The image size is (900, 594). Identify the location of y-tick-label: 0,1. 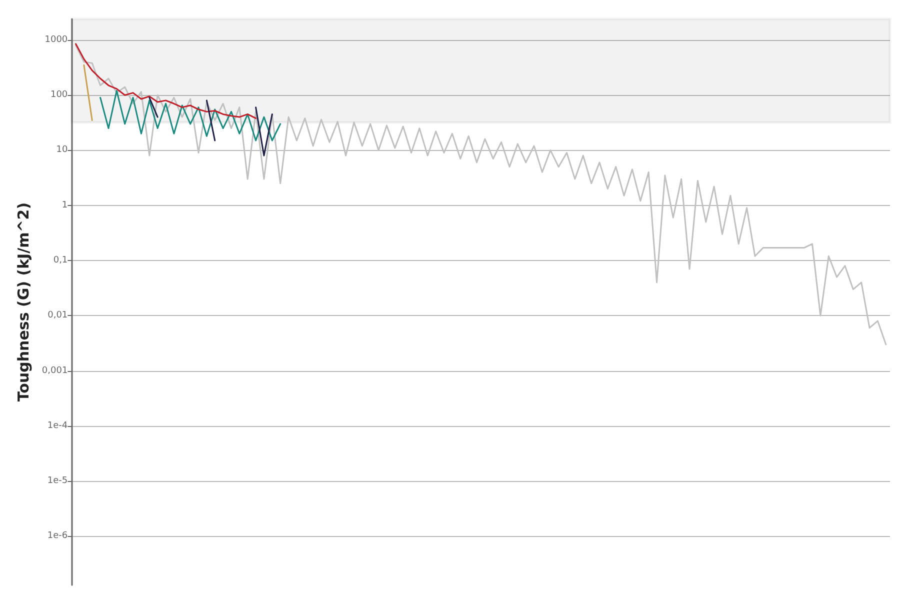
(60, 260).